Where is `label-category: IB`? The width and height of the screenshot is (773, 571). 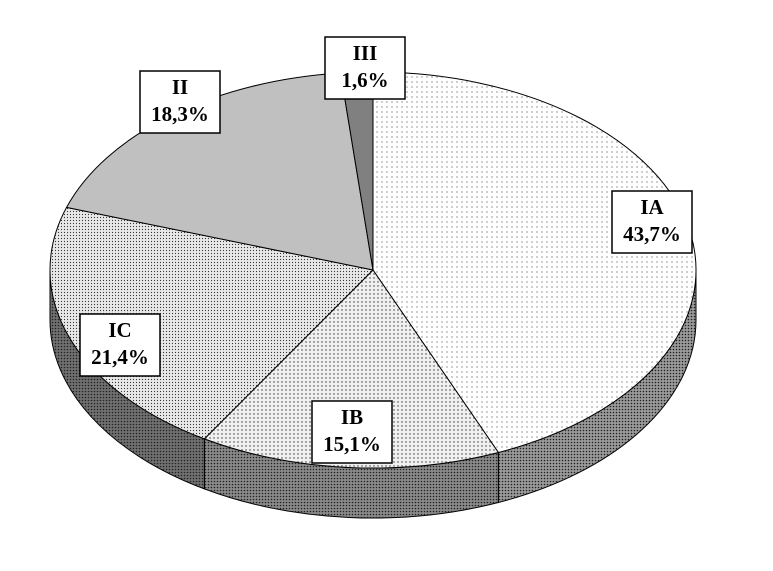 label-category: IB is located at coordinates (352, 417).